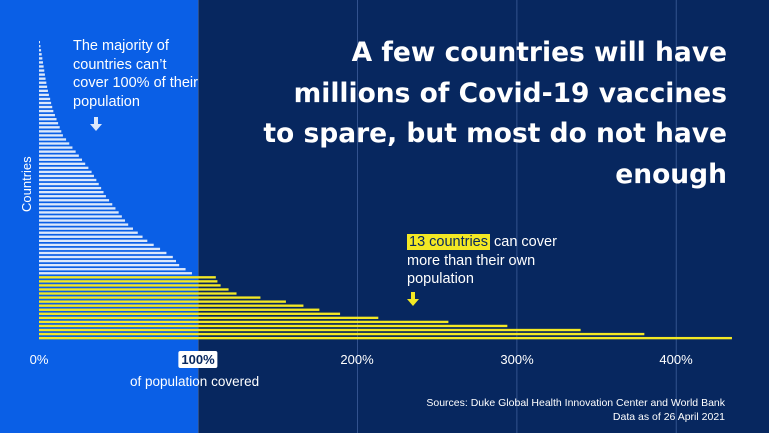 This screenshot has height=433, width=769. What do you see at coordinates (448, 242) in the screenshot?
I see `highlight-count: 13 countries` at bounding box center [448, 242].